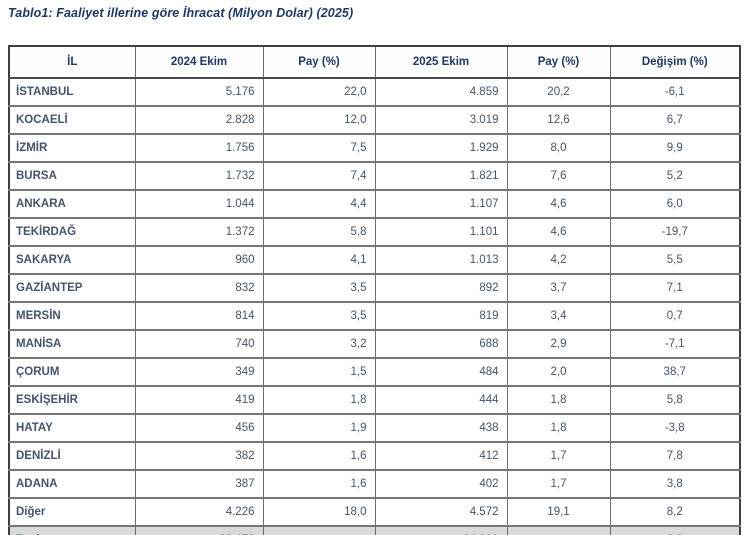 Image resolution: width=750 pixels, height=535 pixels. Describe the element at coordinates (319, 62) in the screenshot. I see `header-pay-2024: Pay (%)` at that location.